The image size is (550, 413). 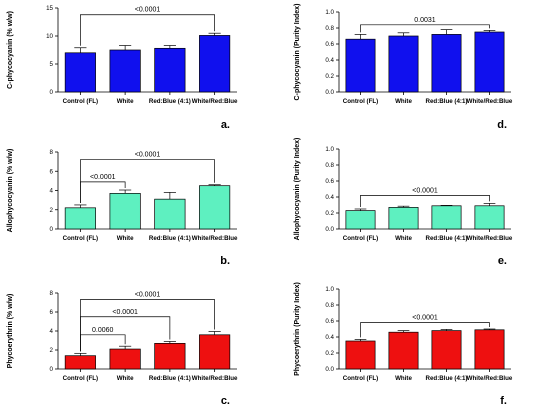 I want to click on panel-label: e., so click(x=502, y=261).